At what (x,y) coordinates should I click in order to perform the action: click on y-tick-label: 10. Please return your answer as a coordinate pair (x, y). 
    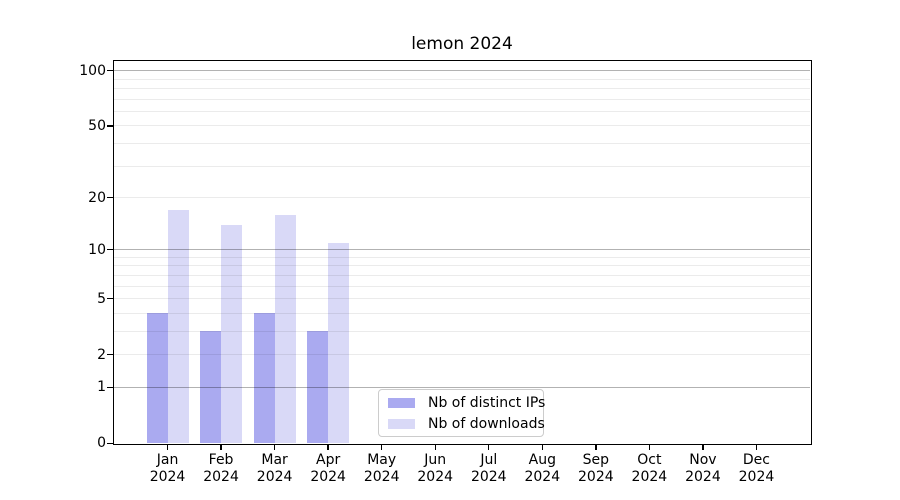
    Looking at the image, I should click on (97, 249).